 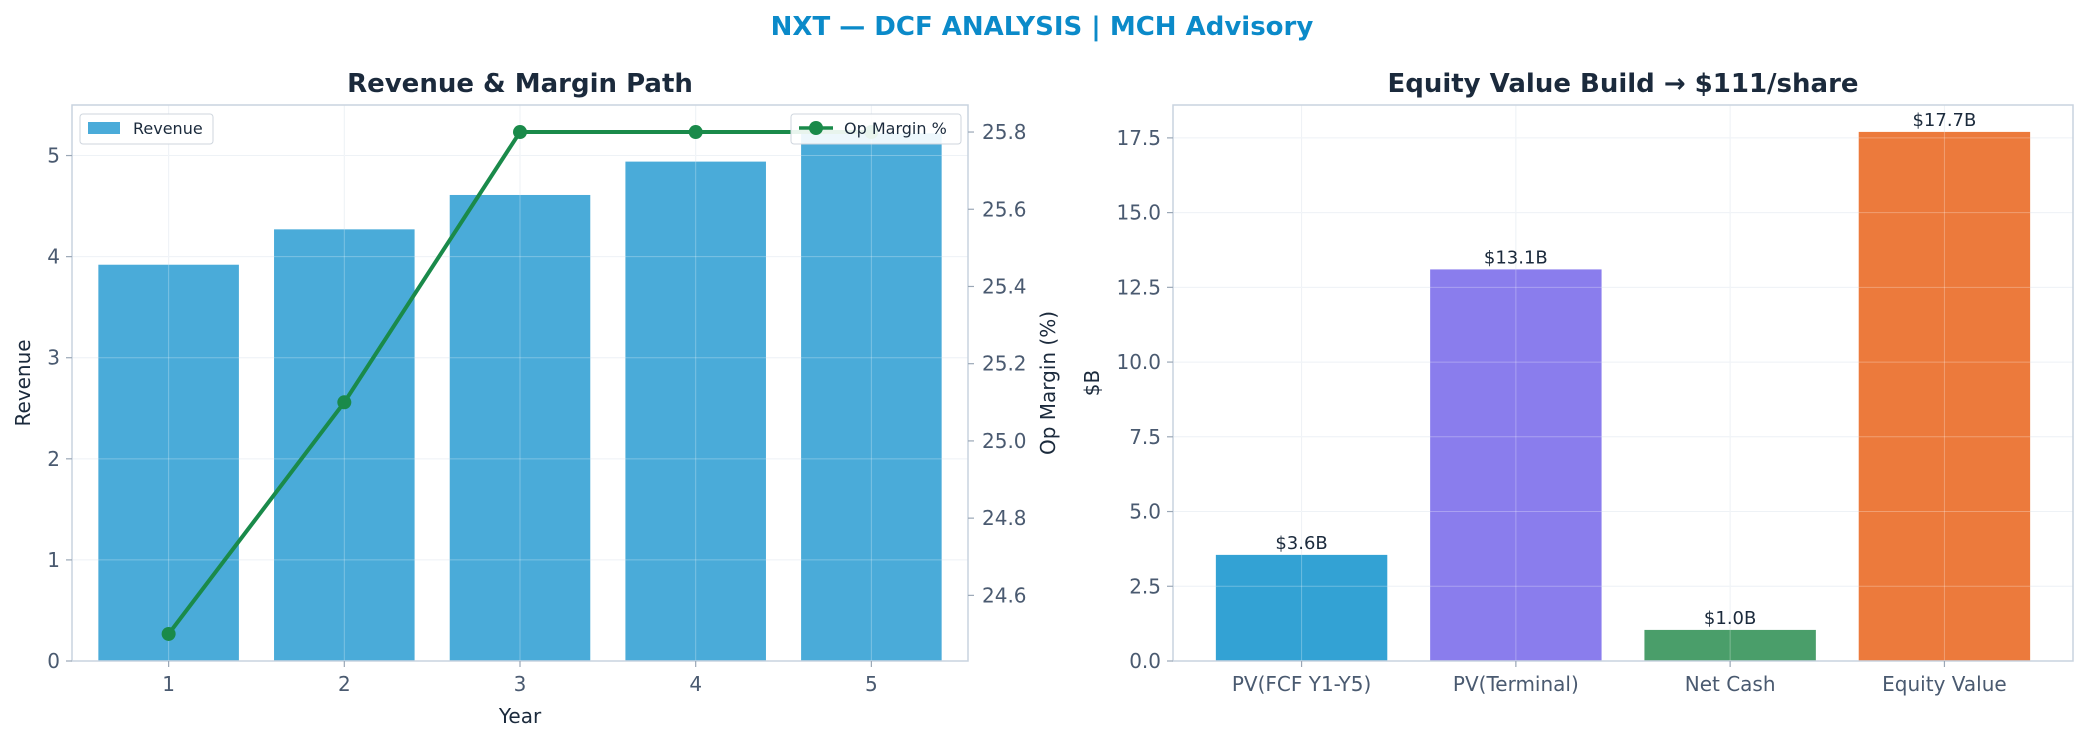 What do you see at coordinates (520, 84) in the screenshot?
I see `revenue-chart-title: Revenue & Margin Path` at bounding box center [520, 84].